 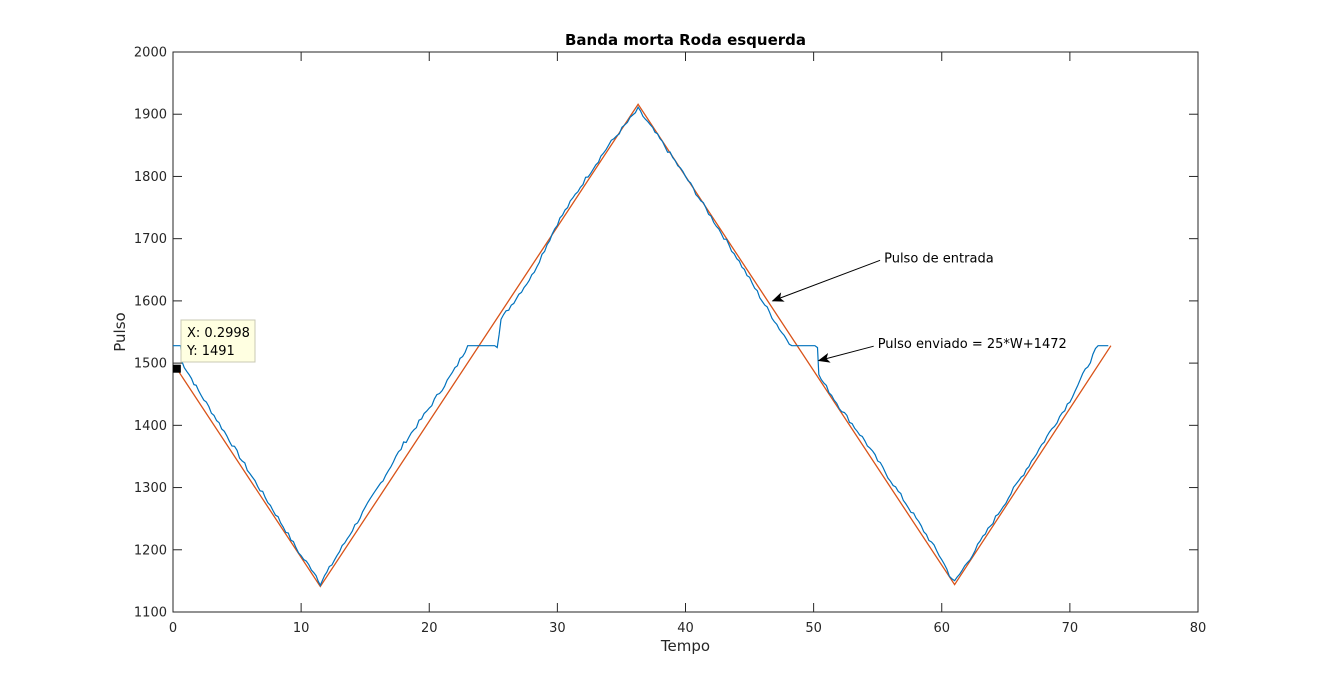 I want to click on datatip-box, so click(x=218, y=341).